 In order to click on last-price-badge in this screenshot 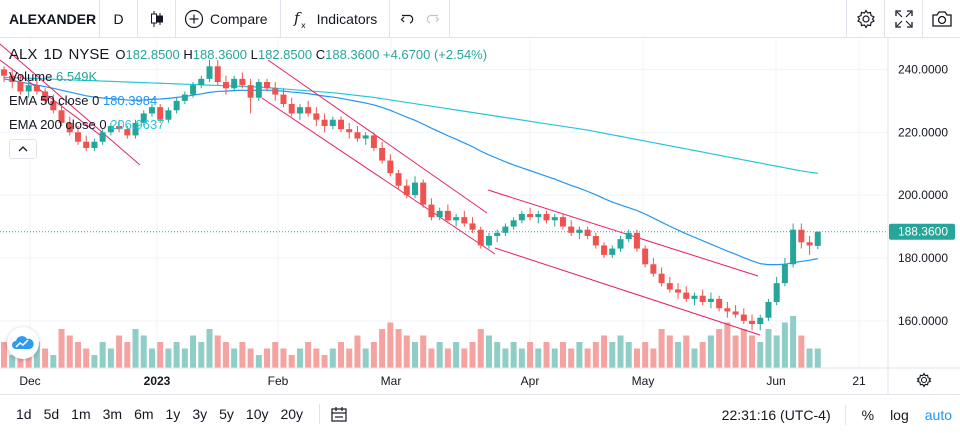, I will do `click(922, 231)`.